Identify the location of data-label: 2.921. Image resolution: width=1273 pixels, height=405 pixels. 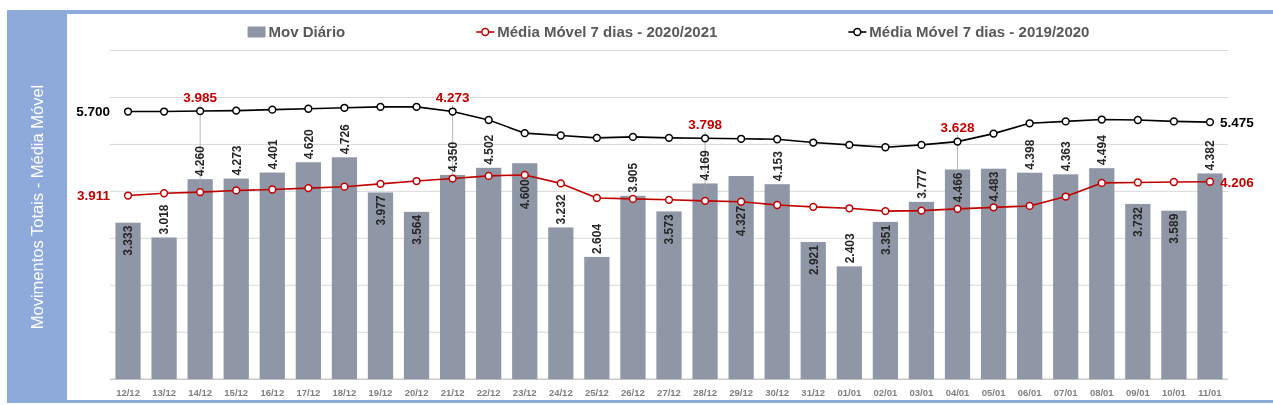
(813, 260).